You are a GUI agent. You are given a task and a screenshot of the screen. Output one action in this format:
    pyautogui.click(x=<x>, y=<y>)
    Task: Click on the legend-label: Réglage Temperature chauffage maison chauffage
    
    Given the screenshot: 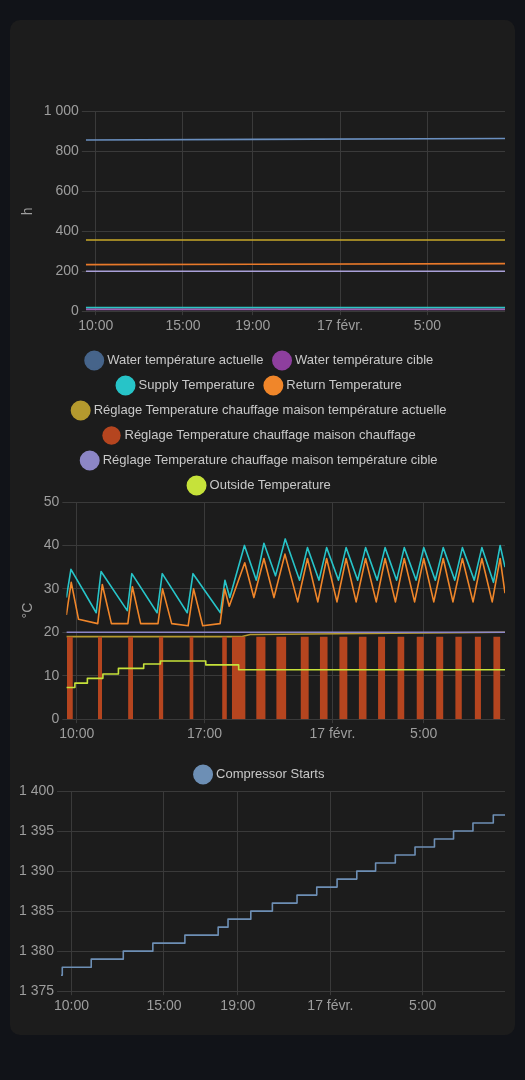 What is the action you would take?
    pyautogui.click(x=270, y=435)
    